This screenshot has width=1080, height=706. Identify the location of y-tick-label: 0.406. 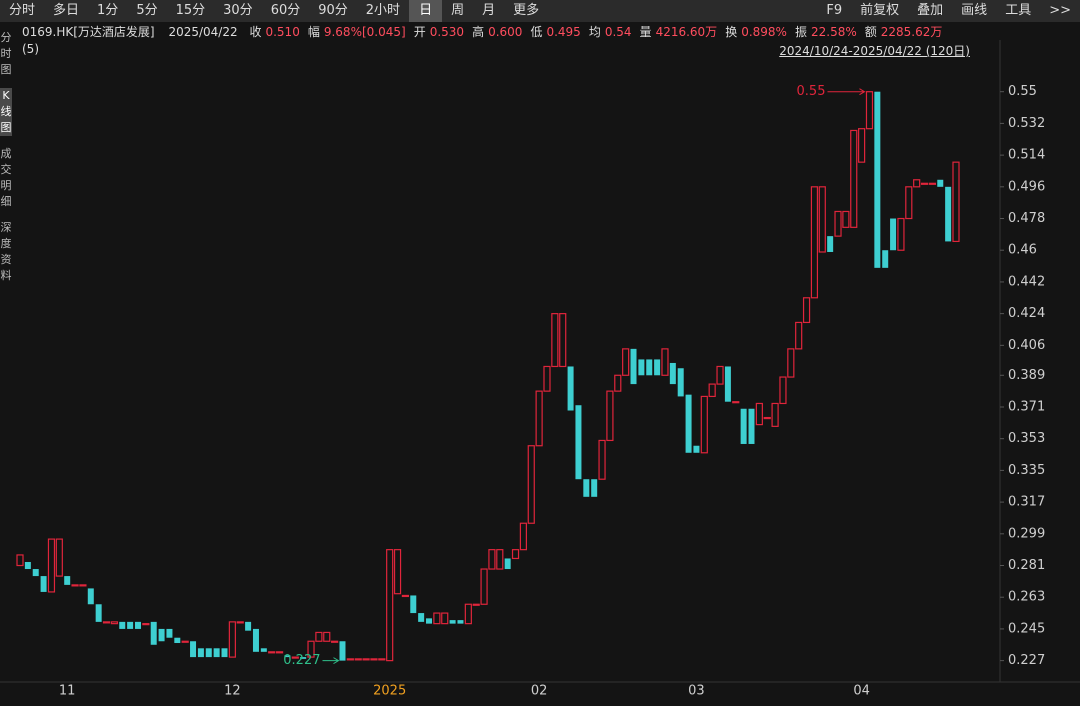
(1026, 345).